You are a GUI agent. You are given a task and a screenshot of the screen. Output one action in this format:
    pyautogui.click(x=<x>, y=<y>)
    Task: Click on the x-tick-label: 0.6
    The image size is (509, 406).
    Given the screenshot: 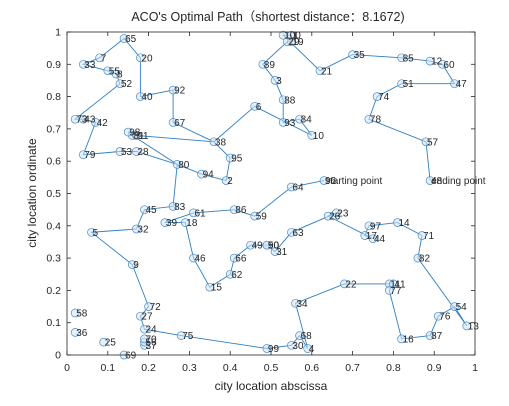 What is the action you would take?
    pyautogui.click(x=311, y=368)
    